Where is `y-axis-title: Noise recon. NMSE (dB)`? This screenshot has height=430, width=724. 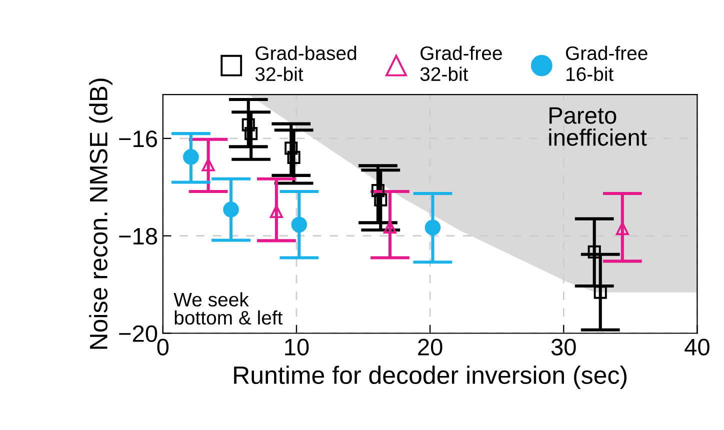
y-axis-title: Noise recon. NMSE (dB) is located at coordinates (100, 213).